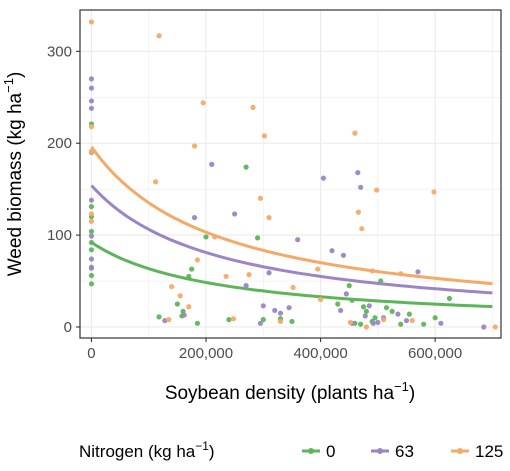 Image resolution: width=510 pixels, height=471 pixels. Describe the element at coordinates (320, 353) in the screenshot. I see `x-tick-label: 400,000` at that location.